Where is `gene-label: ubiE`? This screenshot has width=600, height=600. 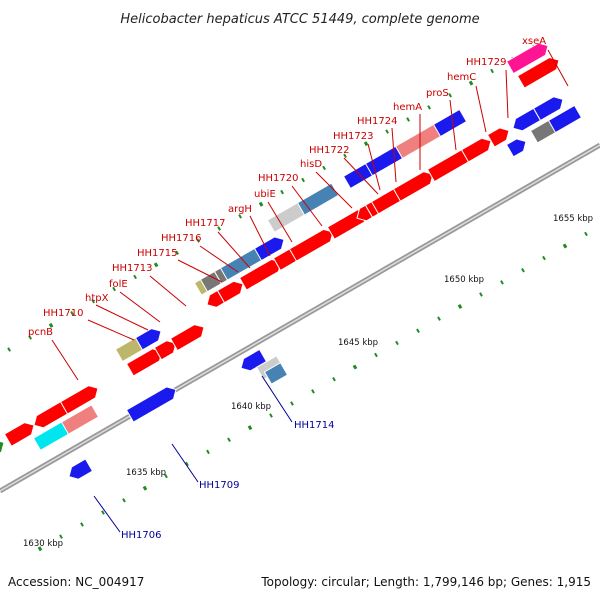
gene-label: ubiE is located at coordinates (265, 194).